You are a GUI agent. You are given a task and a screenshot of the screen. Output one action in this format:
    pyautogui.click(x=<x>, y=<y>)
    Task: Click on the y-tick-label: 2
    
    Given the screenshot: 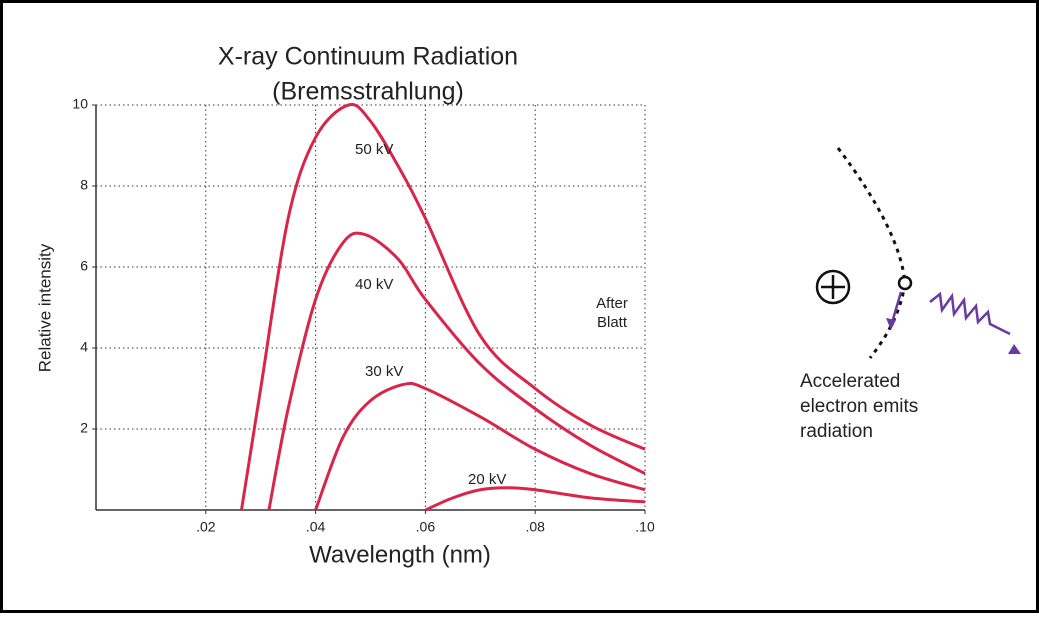 What is the action you would take?
    pyautogui.click(x=84, y=428)
    